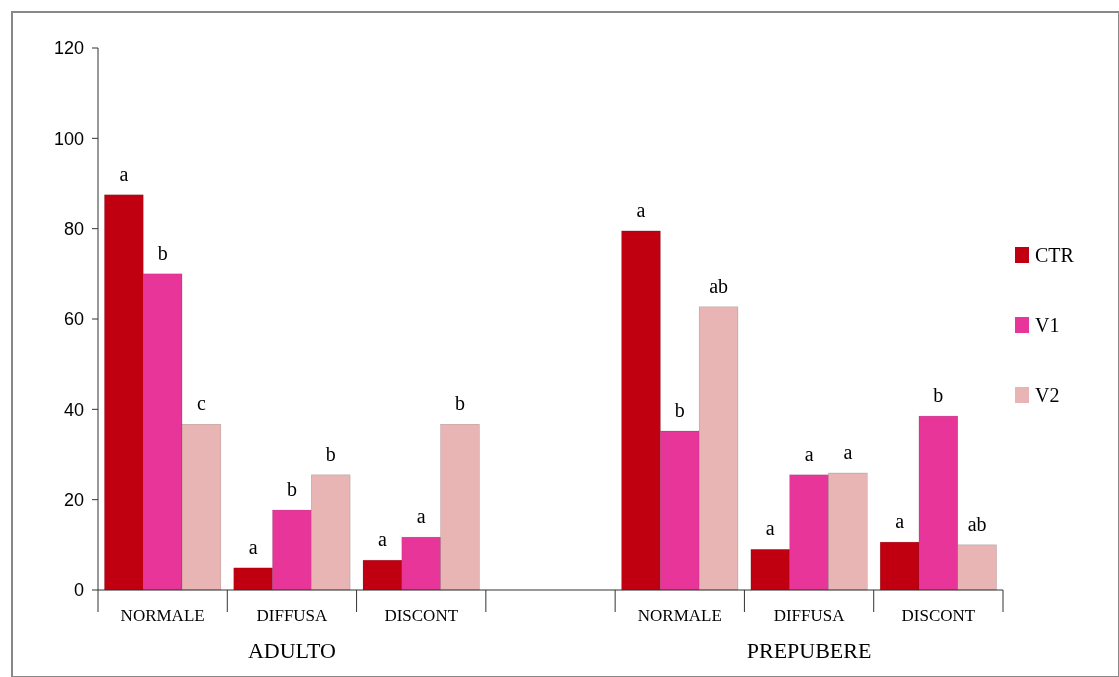 This screenshot has height=677, width=1119. I want to click on legend-label: V1, so click(1047, 325).